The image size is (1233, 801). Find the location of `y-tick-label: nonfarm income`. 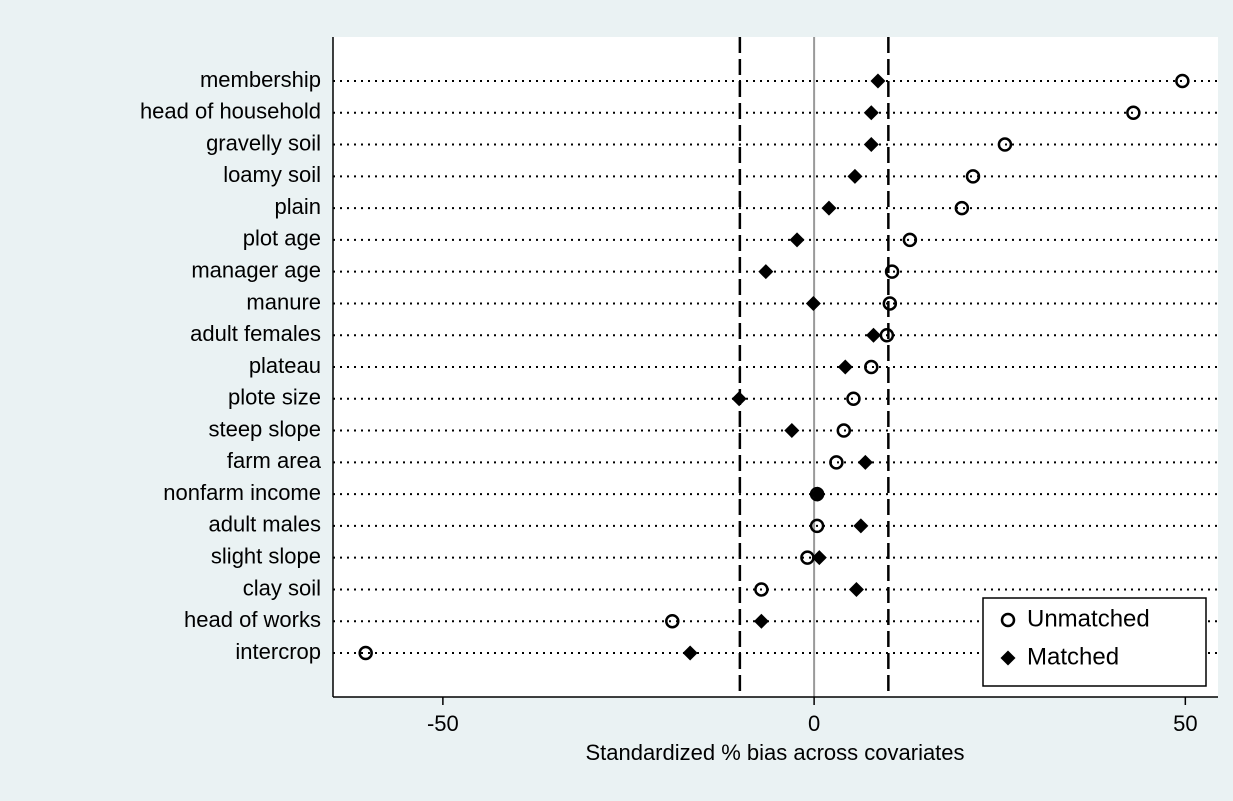

y-tick-label: nonfarm income is located at coordinates (242, 492).